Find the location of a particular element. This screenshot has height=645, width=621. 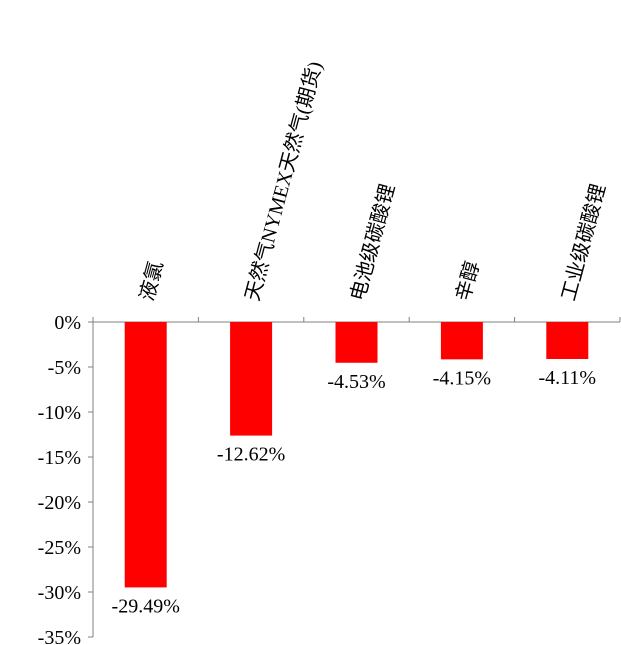

y-tick-label: -30% is located at coordinates (59, 593).